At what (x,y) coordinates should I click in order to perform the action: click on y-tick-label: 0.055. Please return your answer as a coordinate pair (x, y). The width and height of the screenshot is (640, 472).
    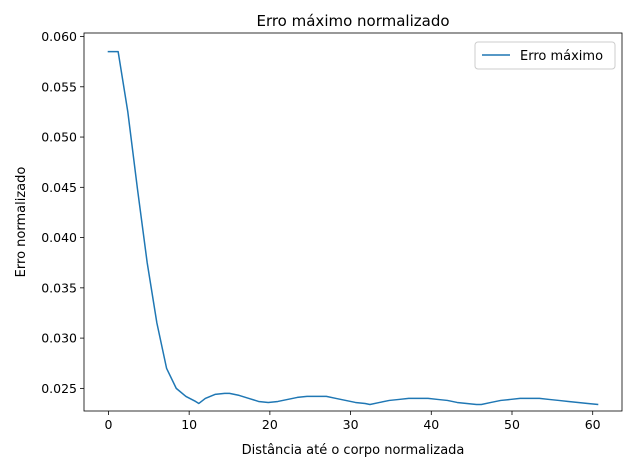
    Looking at the image, I should click on (59, 86).